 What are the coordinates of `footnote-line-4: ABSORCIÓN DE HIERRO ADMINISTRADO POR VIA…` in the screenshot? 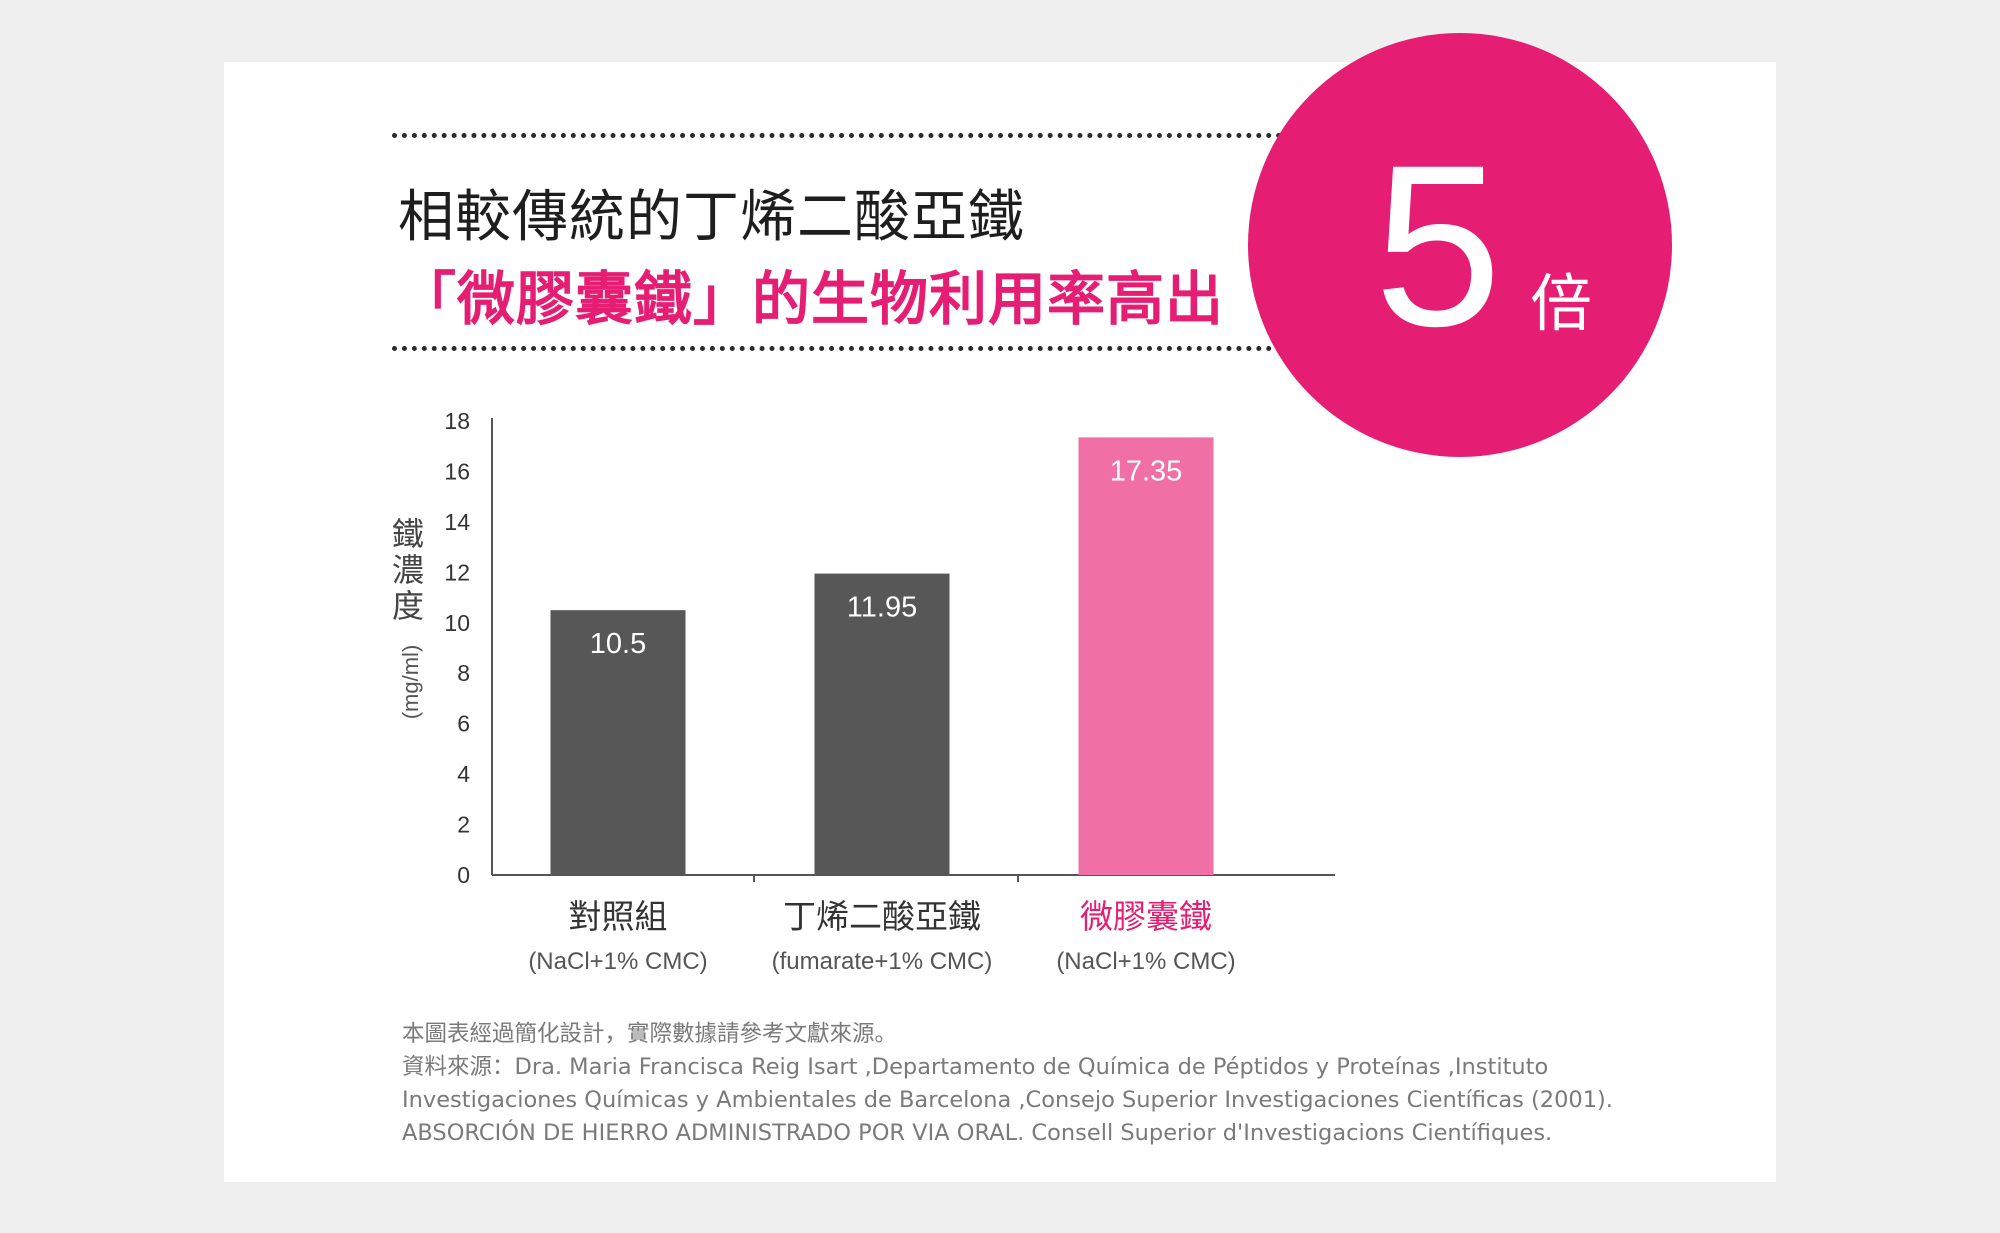 It's located at (977, 1133).